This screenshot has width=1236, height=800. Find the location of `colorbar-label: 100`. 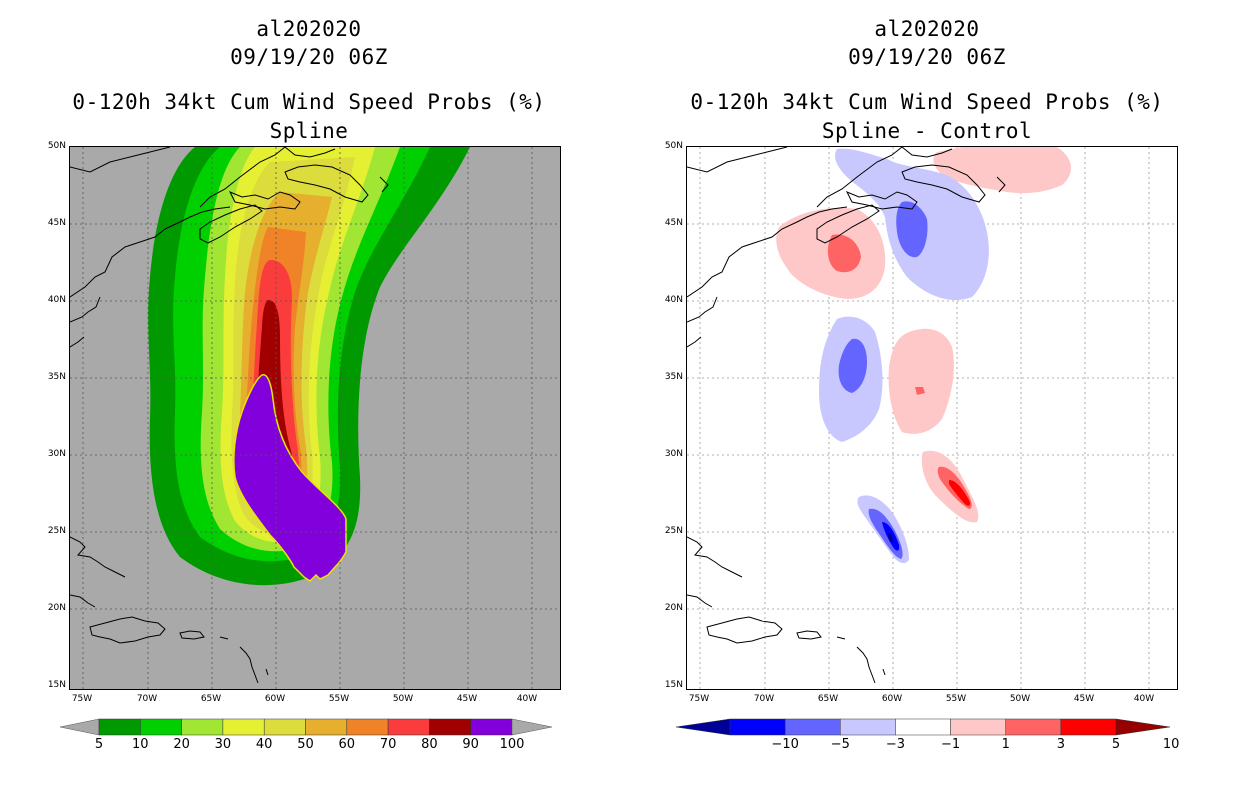

colorbar-label: 100 is located at coordinates (512, 744).